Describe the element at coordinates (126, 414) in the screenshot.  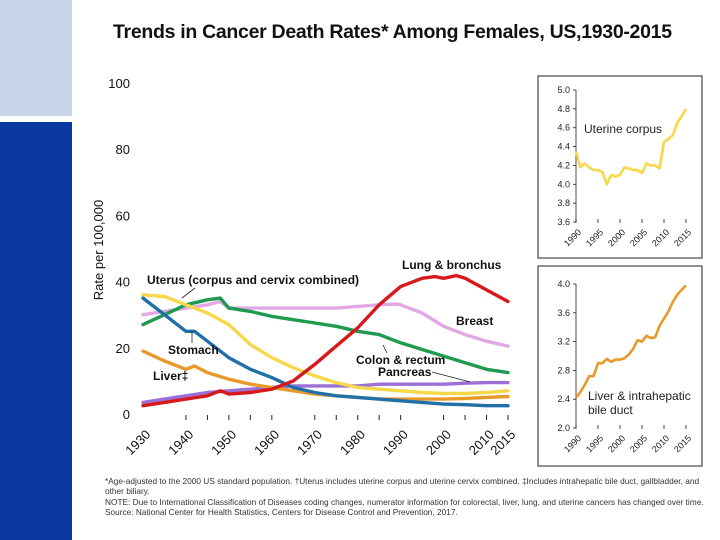
I see `y-tick-label: 0` at that location.